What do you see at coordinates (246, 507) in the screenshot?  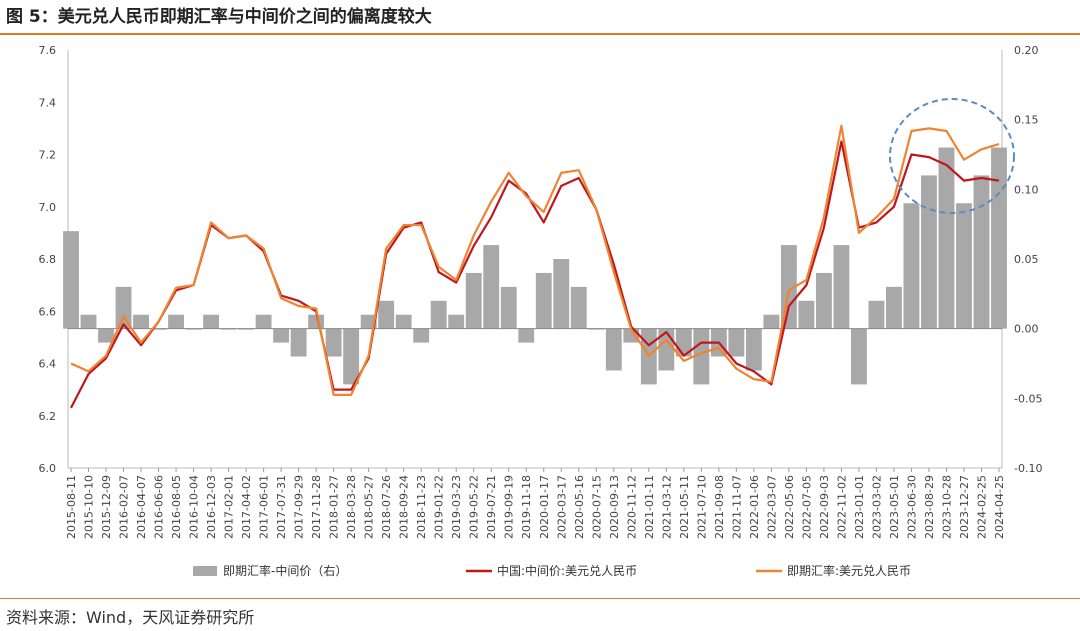 I see `x-tick-label: 2017-04-02` at bounding box center [246, 507].